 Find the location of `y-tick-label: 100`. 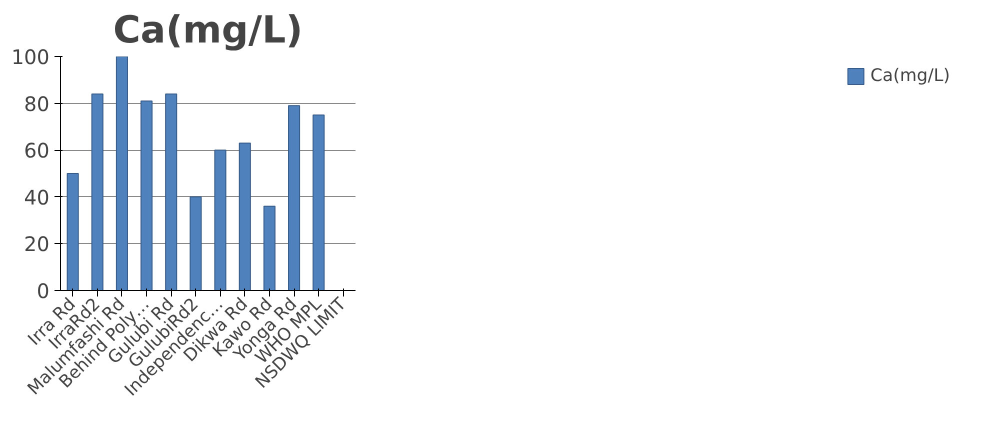

y-tick-label: 100 is located at coordinates (30, 57).